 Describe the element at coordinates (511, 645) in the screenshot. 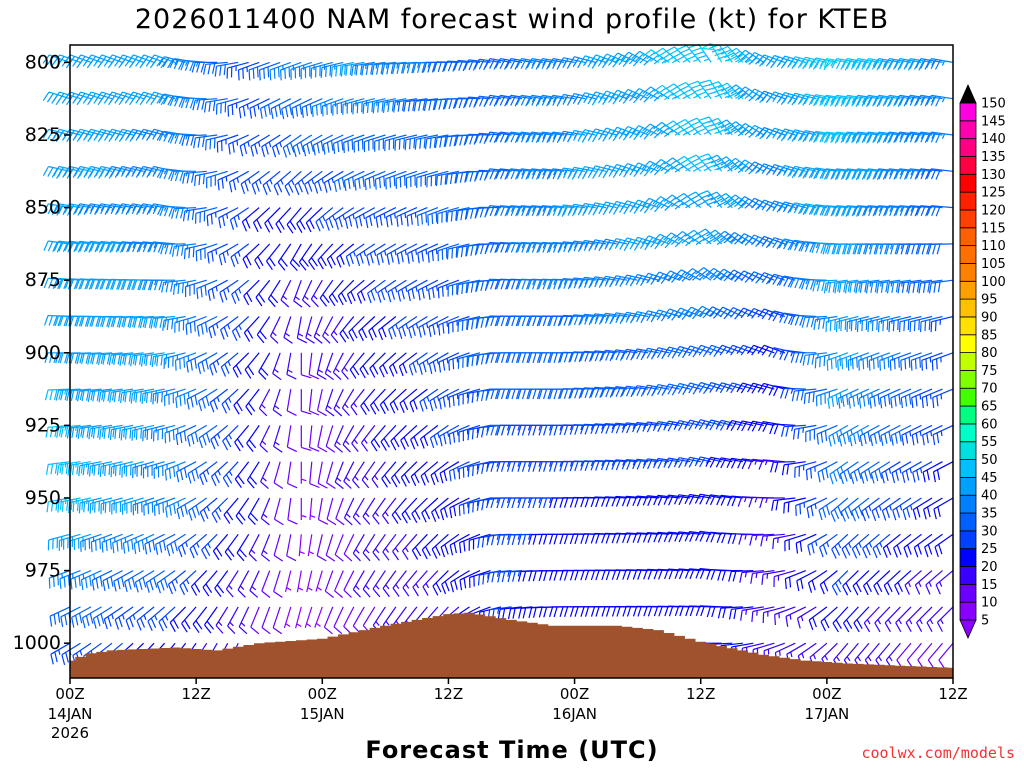

I see `terrain-layer` at that location.